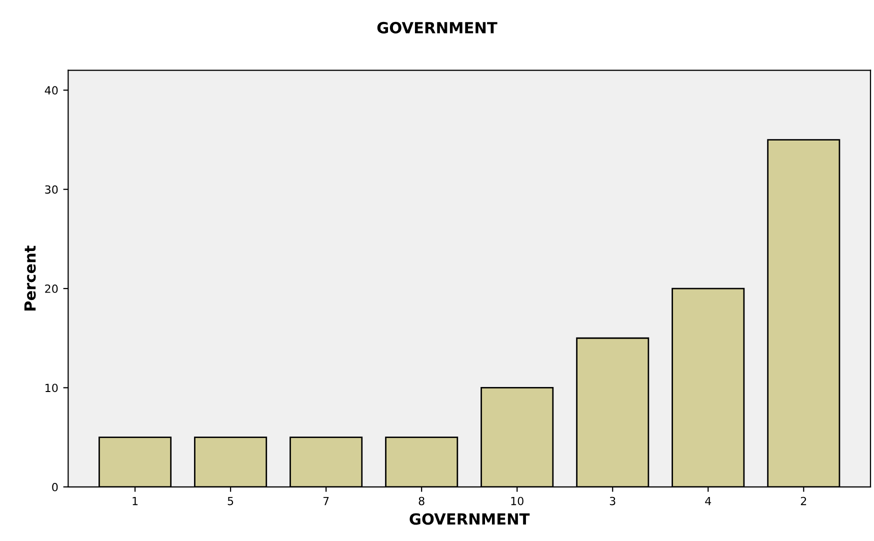 The image size is (874, 541). I want to click on x-tick-label: 7, so click(326, 501).